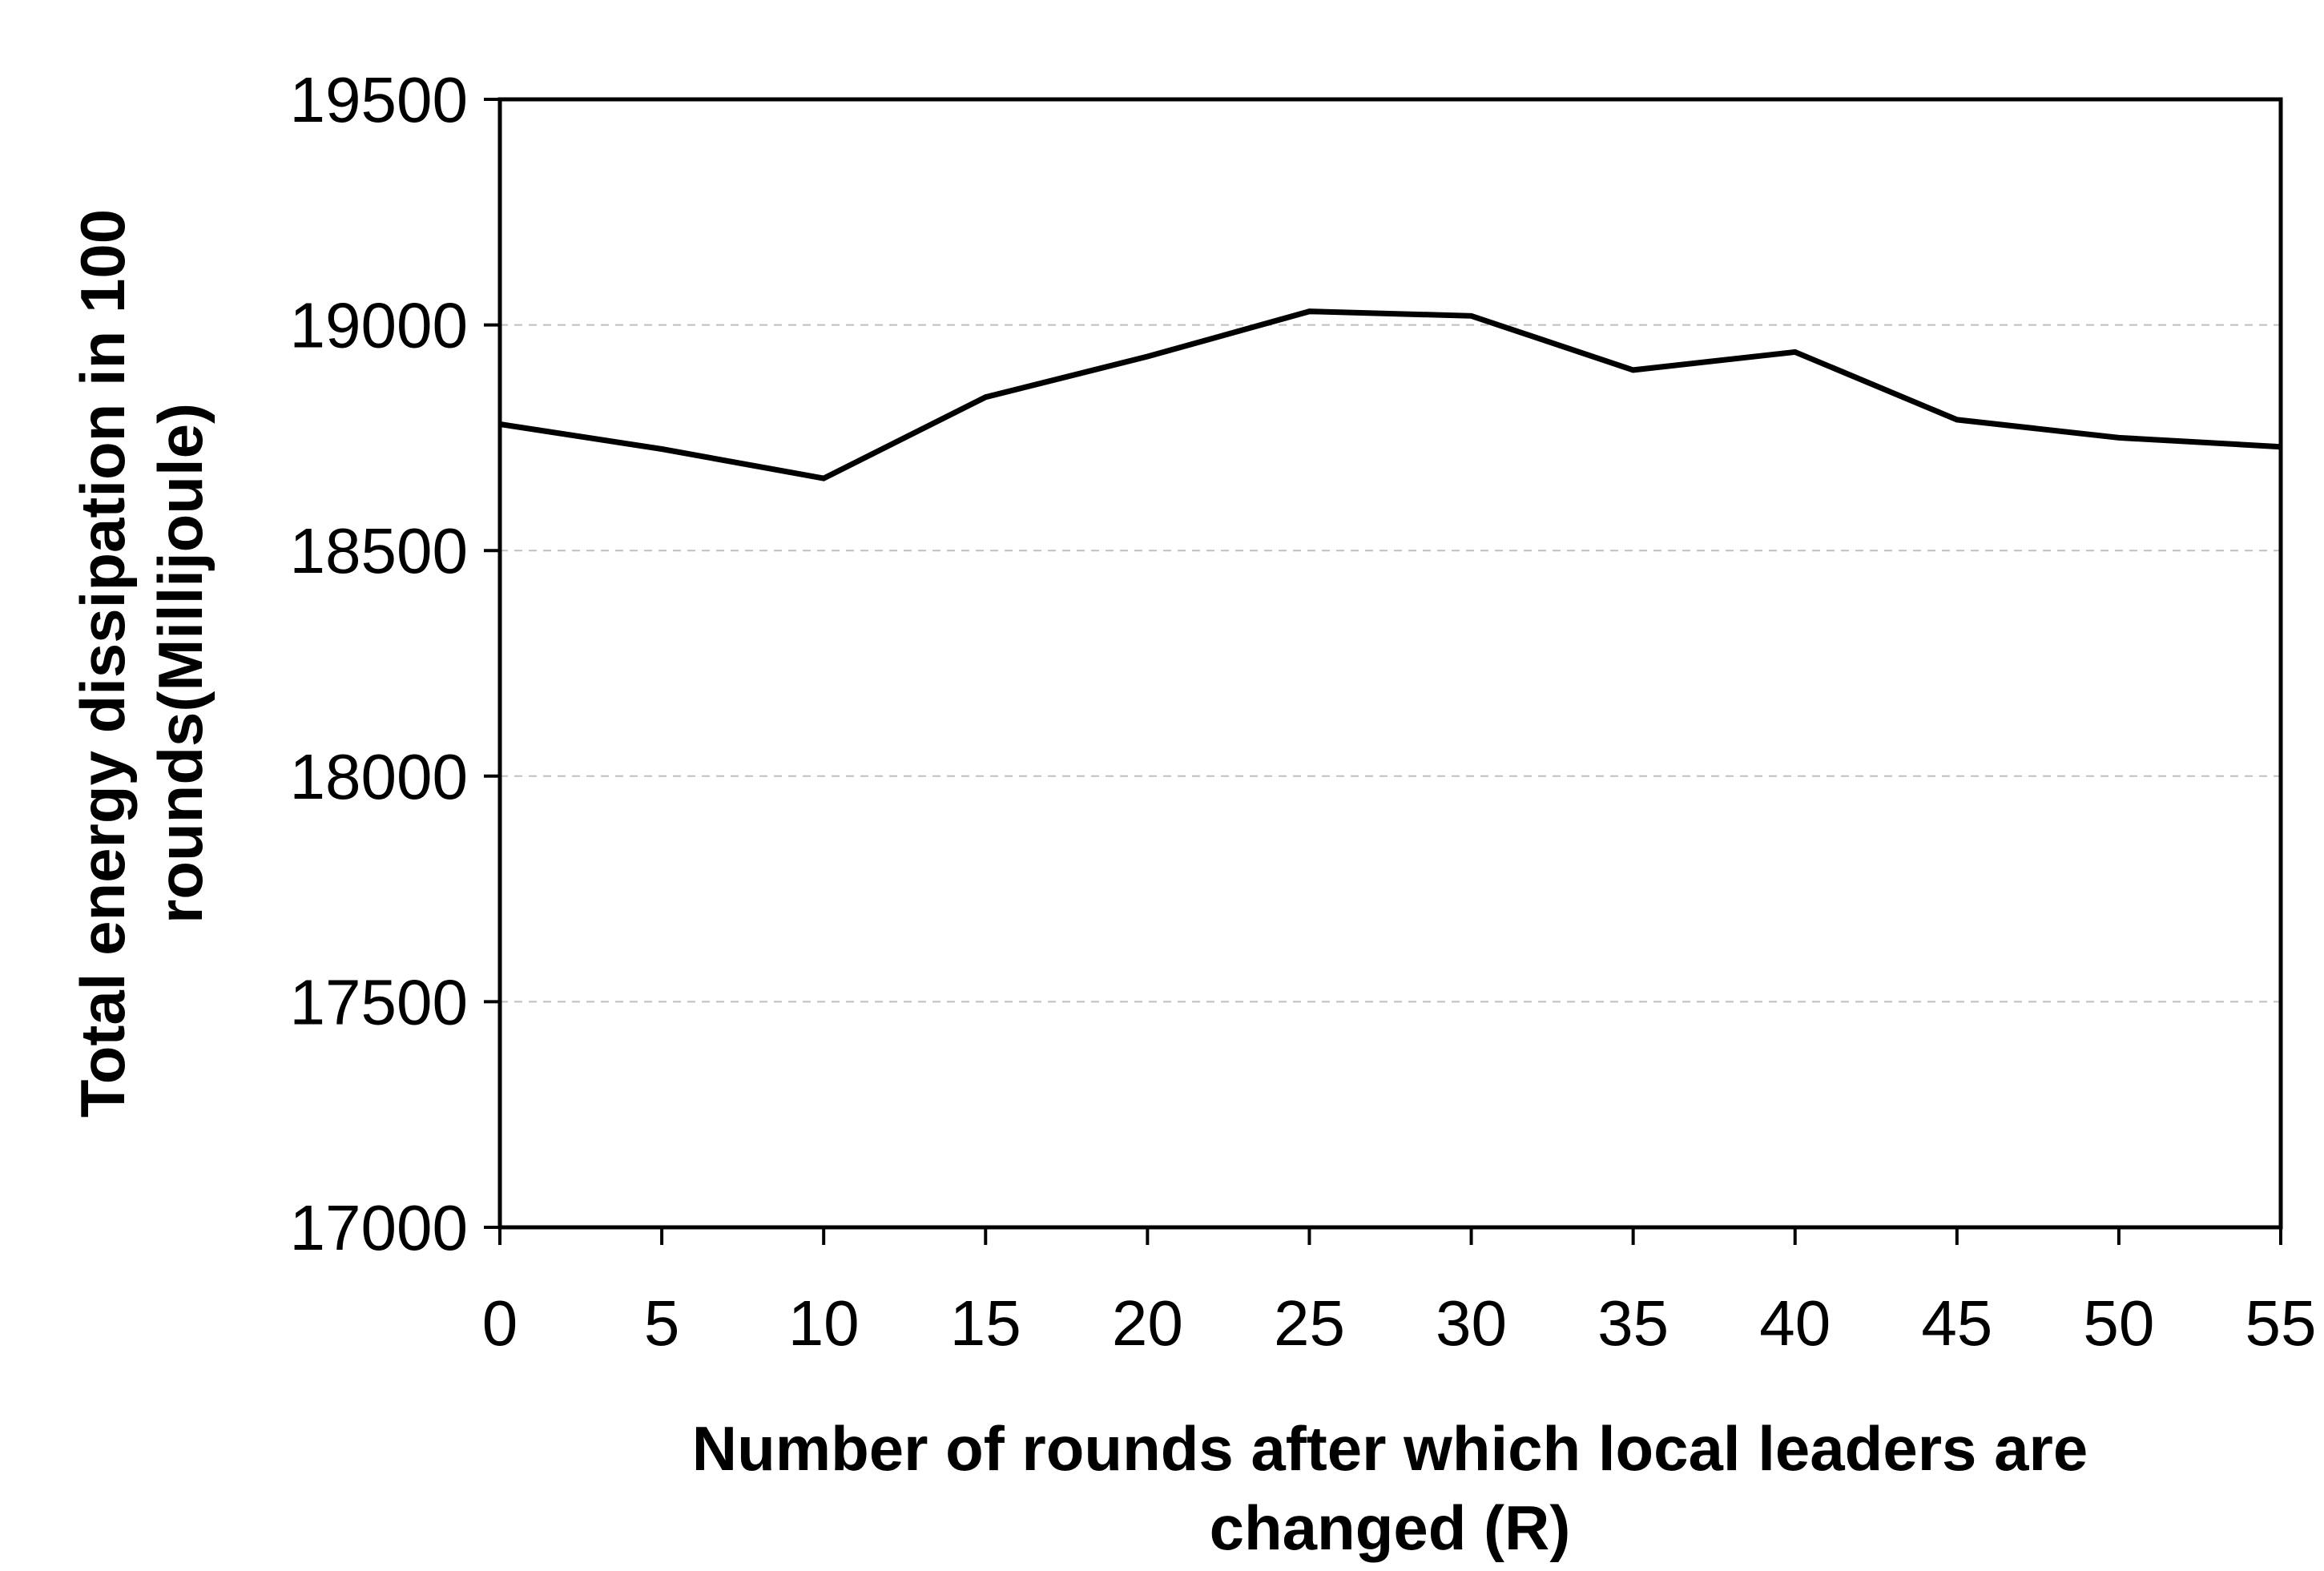 This screenshot has height=1571, width=2324. I want to click on y-tick-label: 17000, so click(379, 1227).